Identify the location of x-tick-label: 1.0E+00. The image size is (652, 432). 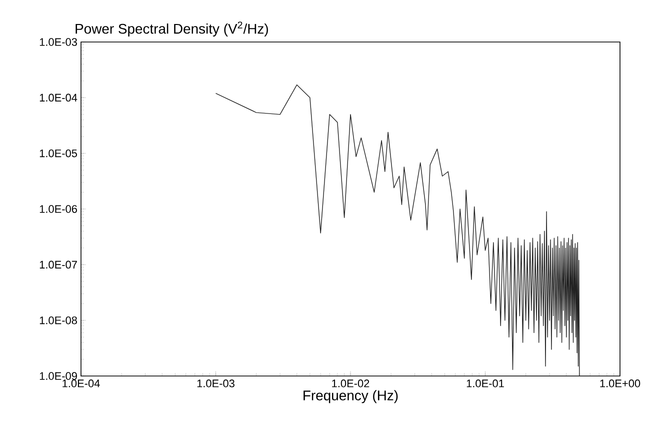
(620, 384).